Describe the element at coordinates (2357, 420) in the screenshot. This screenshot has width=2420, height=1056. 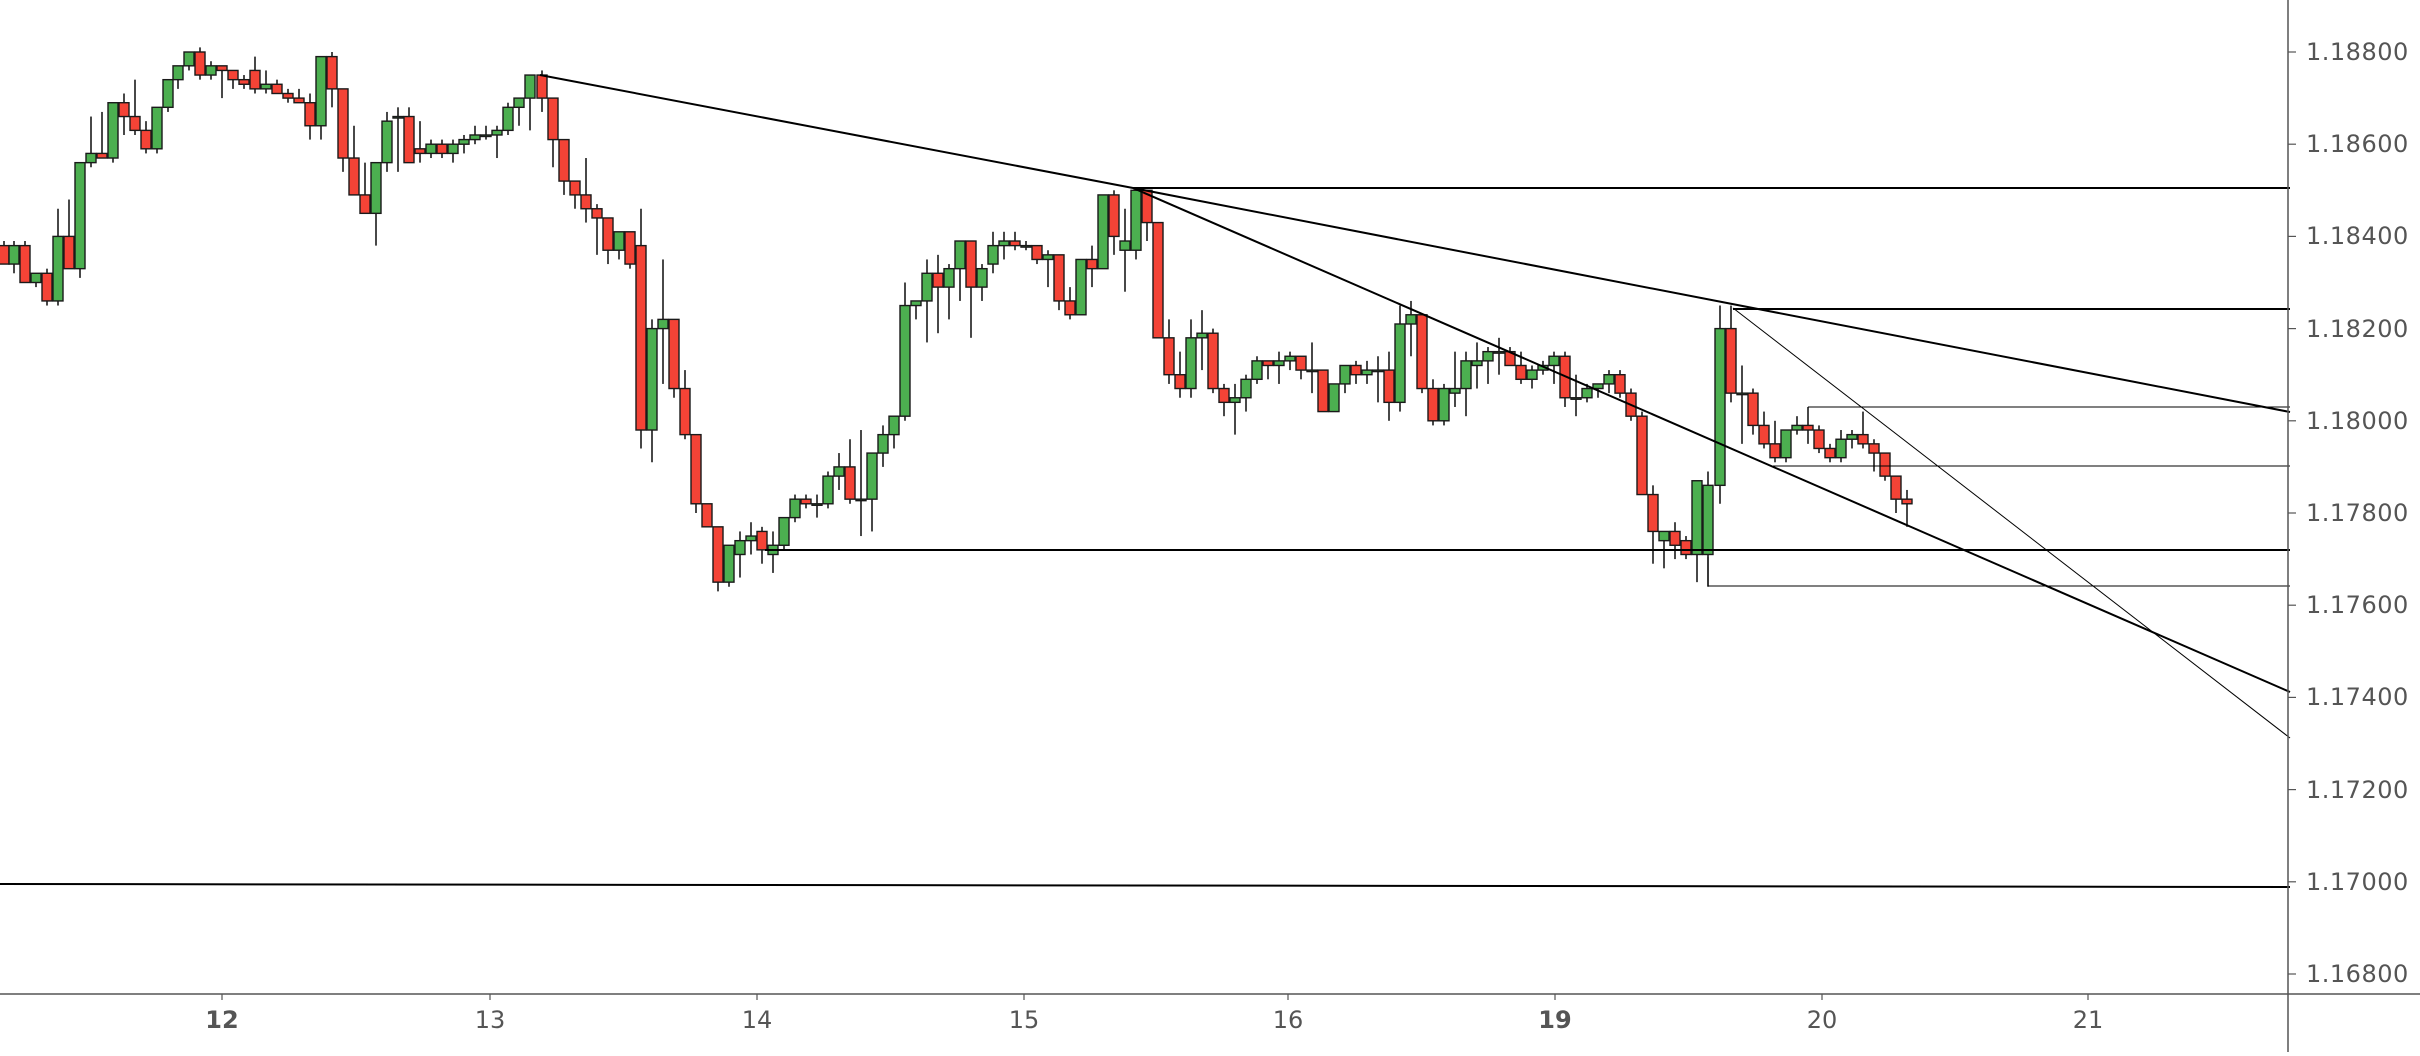
I see `price-tick-label: 1.18000` at that location.